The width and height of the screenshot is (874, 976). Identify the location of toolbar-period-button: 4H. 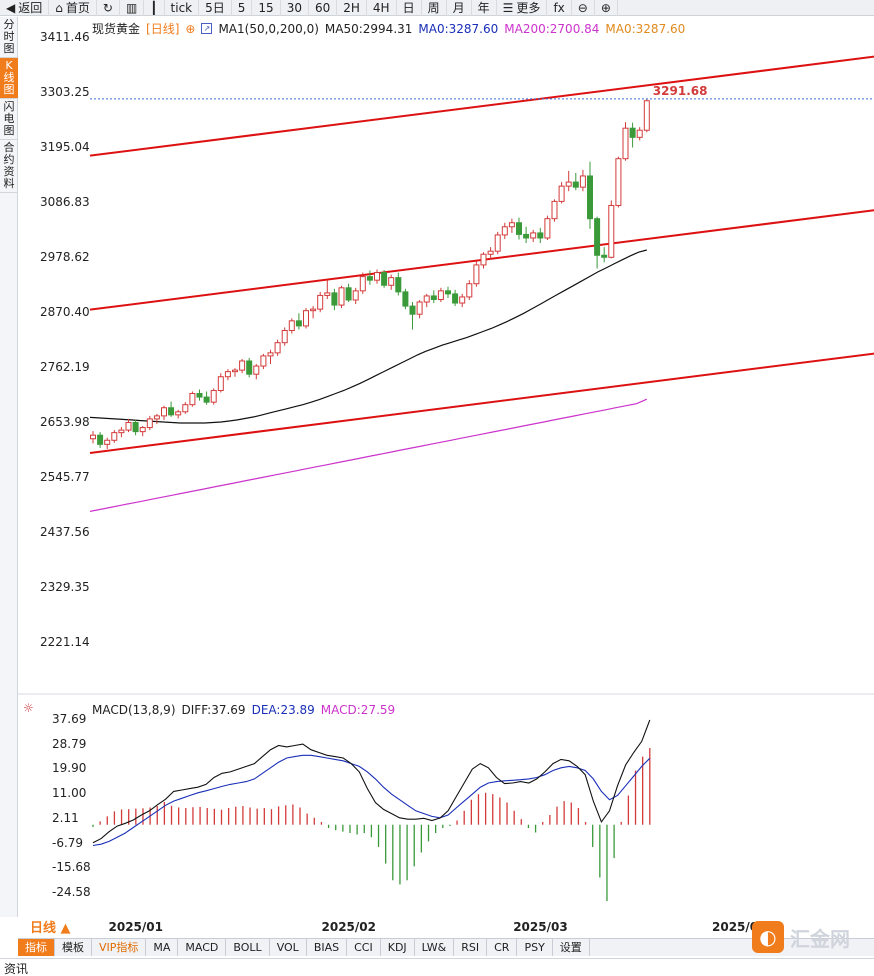
(382, 8).